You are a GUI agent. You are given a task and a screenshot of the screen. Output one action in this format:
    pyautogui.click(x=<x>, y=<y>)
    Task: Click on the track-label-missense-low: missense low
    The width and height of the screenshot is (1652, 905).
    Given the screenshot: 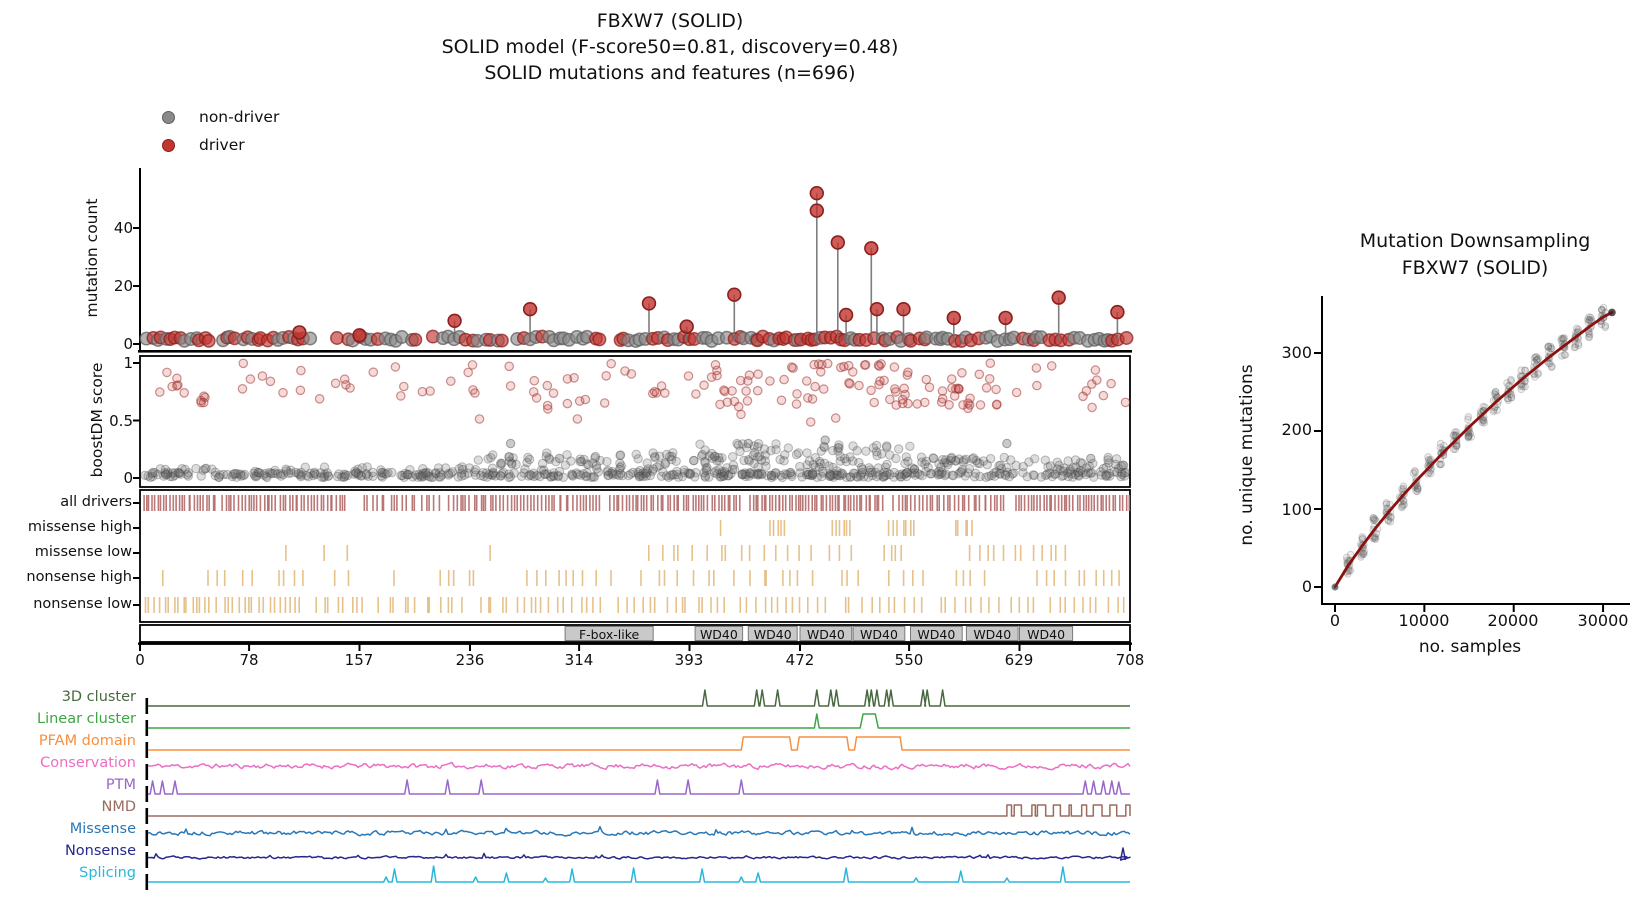 What is the action you would take?
    pyautogui.click(x=83, y=552)
    